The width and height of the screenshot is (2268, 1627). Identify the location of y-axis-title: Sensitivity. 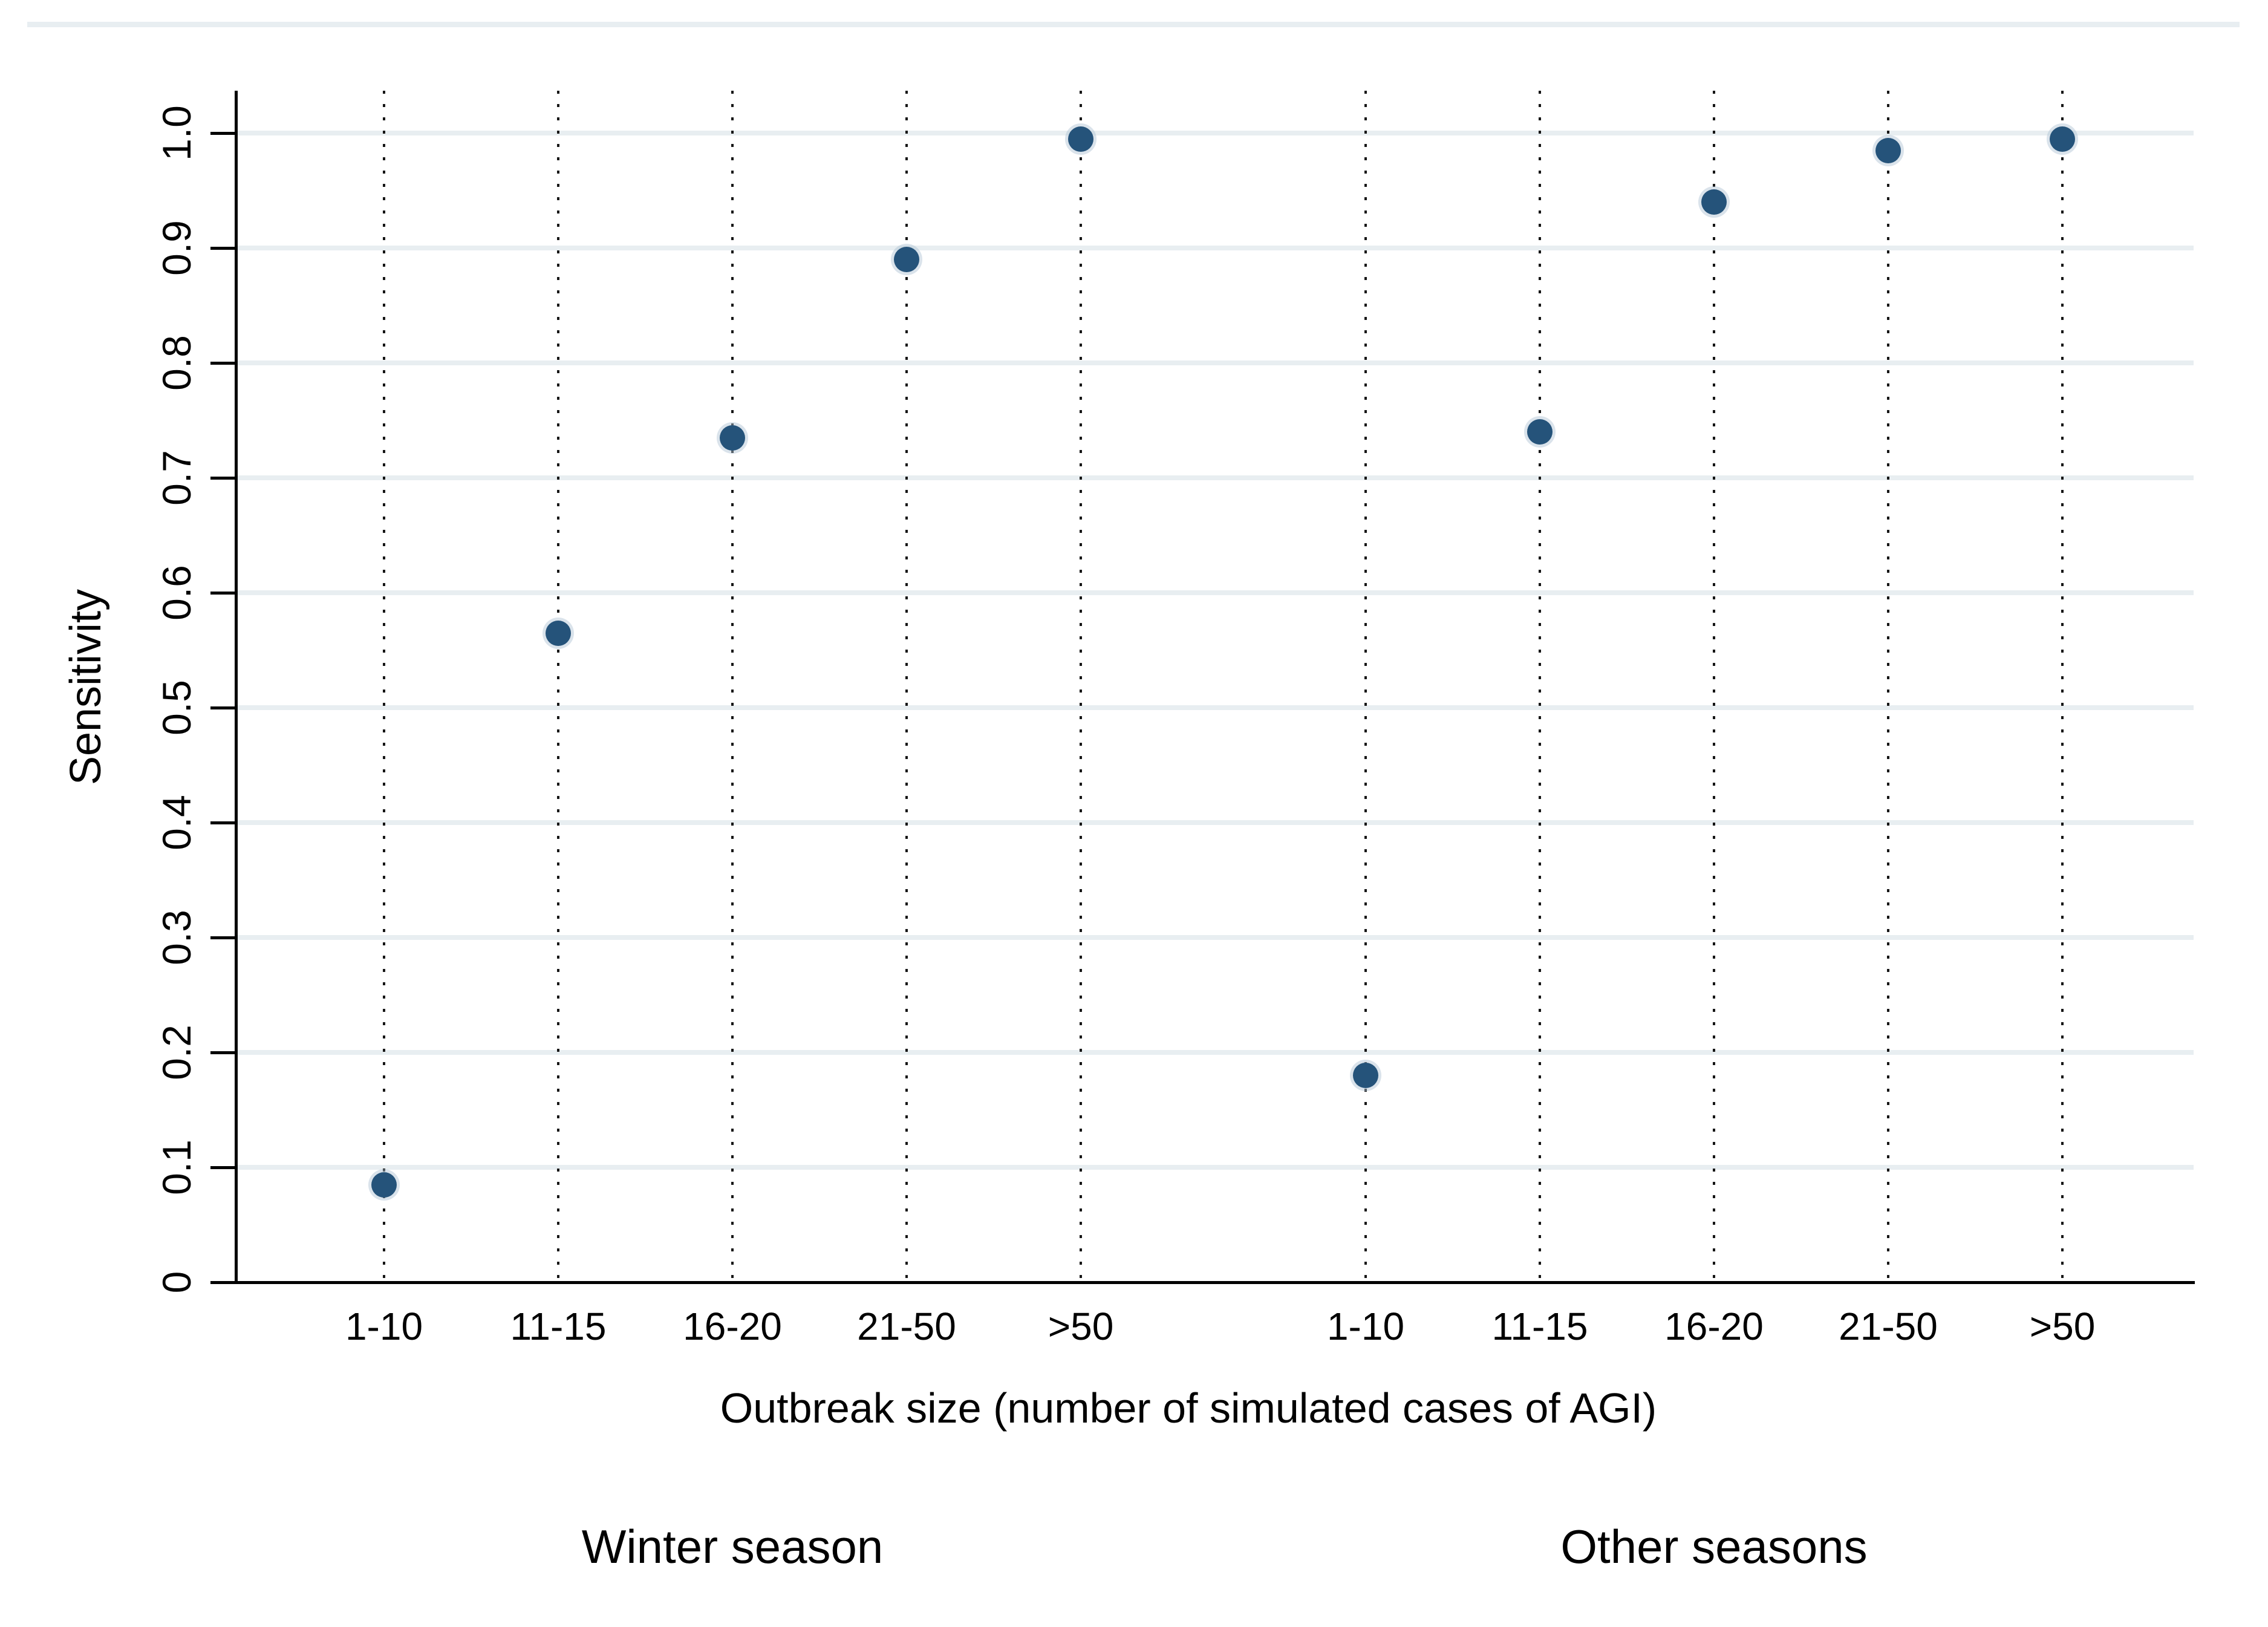
(86, 687).